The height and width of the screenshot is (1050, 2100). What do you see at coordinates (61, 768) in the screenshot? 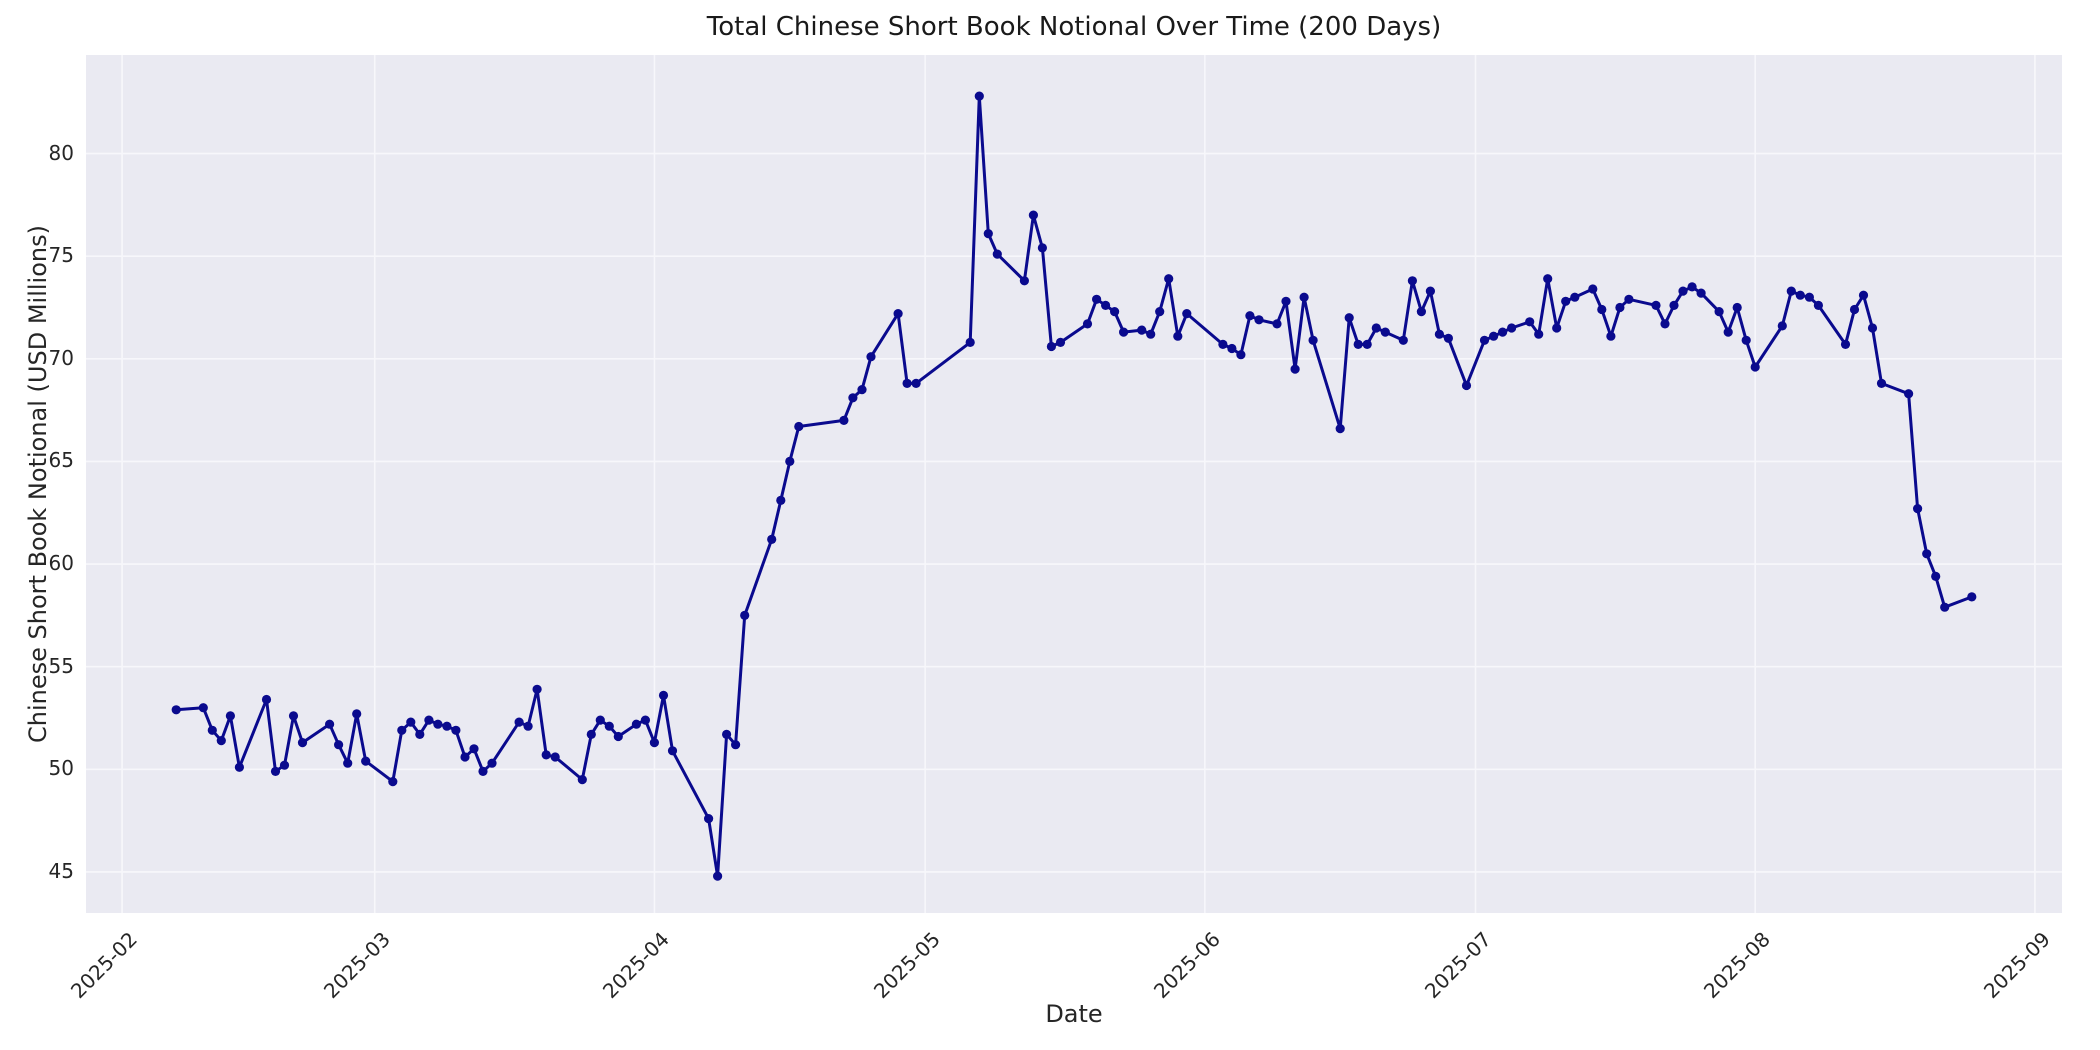
I see `y-tick-label: 50` at bounding box center [61, 768].